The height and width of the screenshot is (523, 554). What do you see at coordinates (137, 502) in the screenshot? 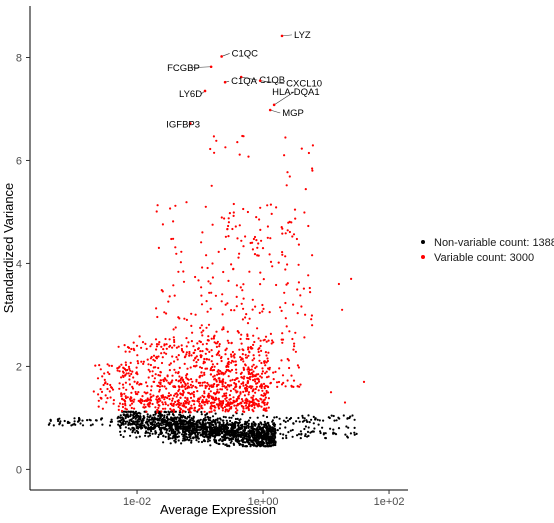
I see `x-tick-label: 1e-02` at bounding box center [137, 502].